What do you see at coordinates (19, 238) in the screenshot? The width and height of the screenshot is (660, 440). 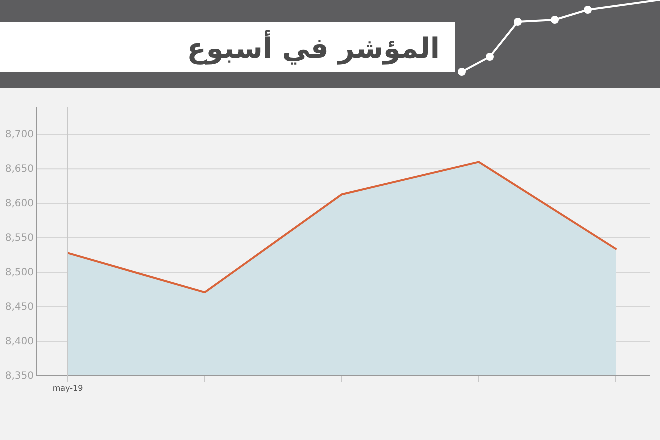 I see `y-tick-label: 8,550` at bounding box center [19, 238].